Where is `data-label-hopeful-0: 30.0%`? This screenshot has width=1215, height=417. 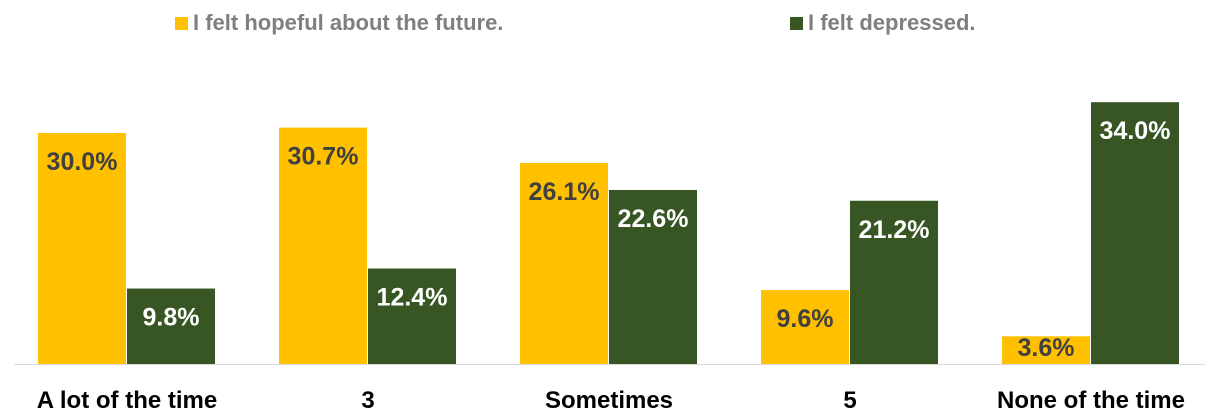
data-label-hopeful-0: 30.0% is located at coordinates (82, 162).